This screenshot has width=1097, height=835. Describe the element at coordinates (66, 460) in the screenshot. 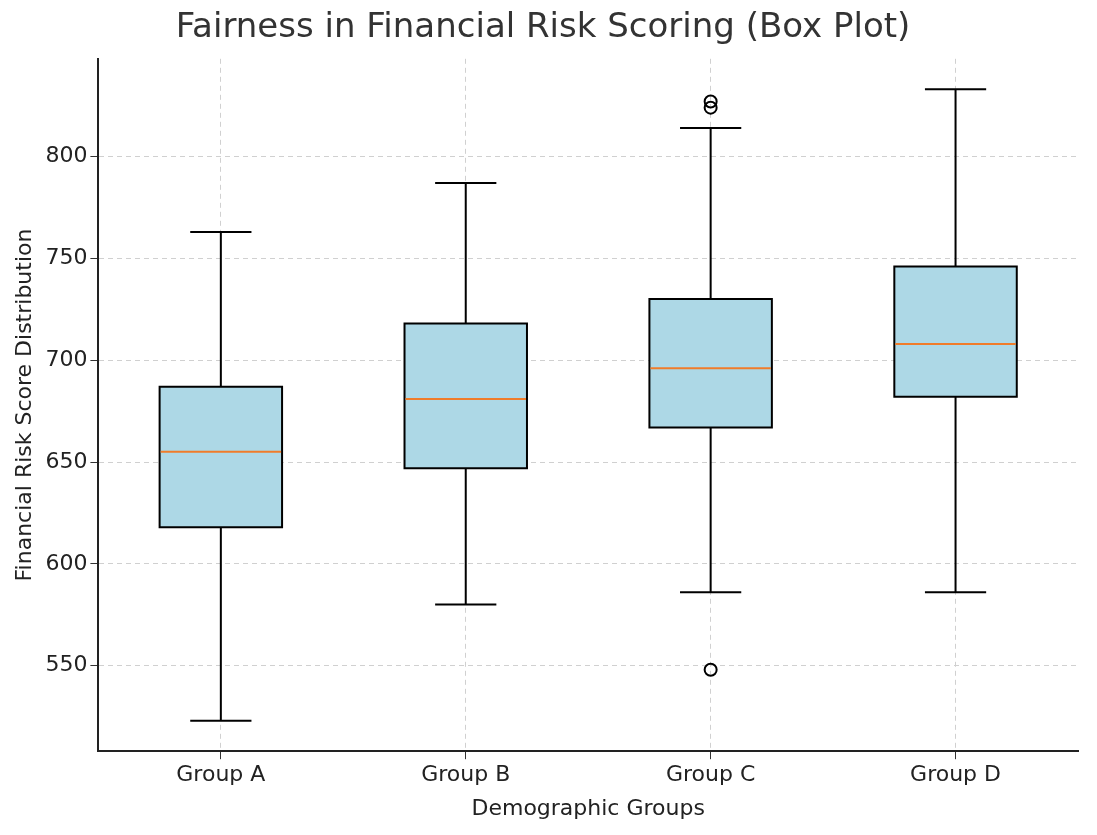

I see `y-tick-label: 650` at that location.